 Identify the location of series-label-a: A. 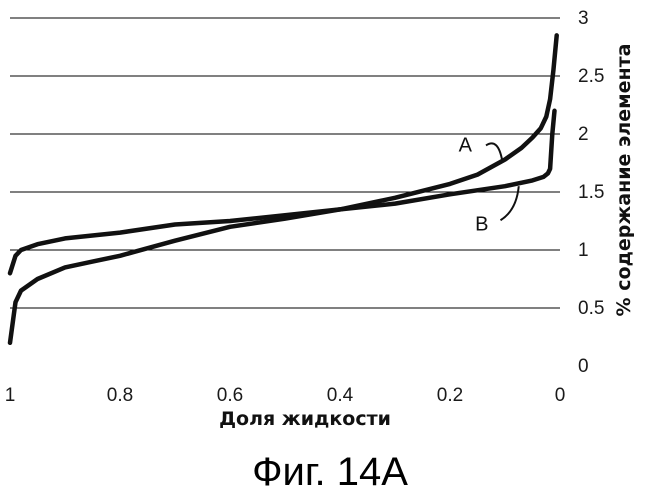
(466, 145).